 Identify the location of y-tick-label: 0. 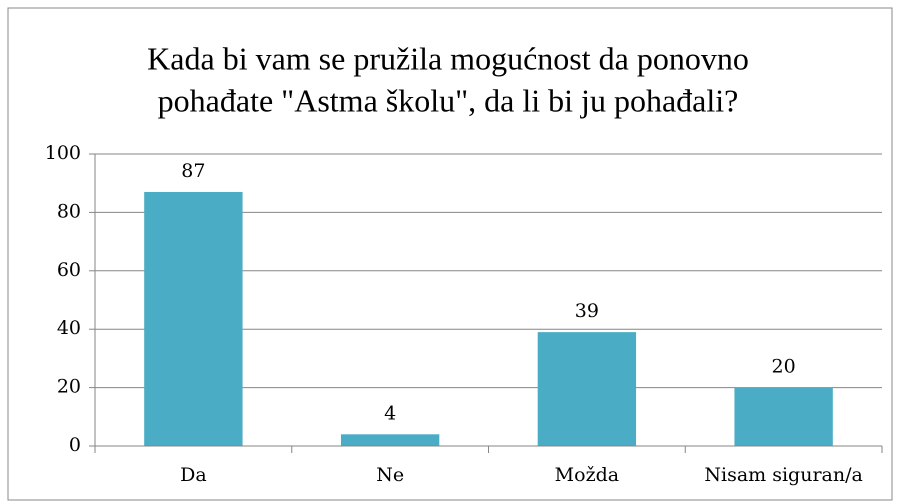
(75, 445).